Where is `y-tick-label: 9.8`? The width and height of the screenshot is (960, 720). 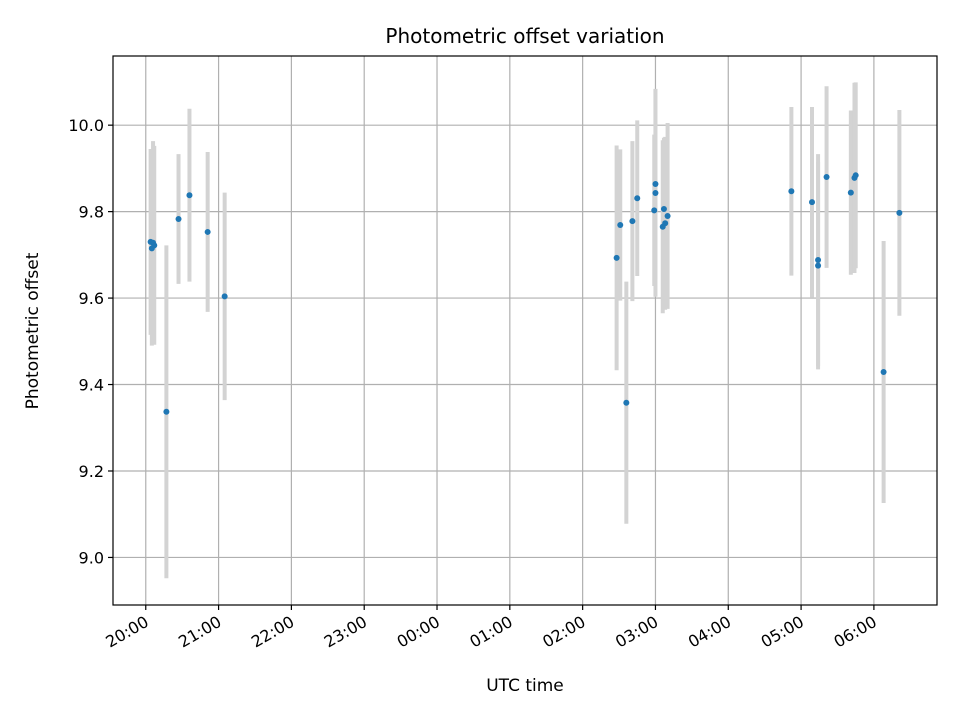
y-tick-label: 9.8 is located at coordinates (91, 212).